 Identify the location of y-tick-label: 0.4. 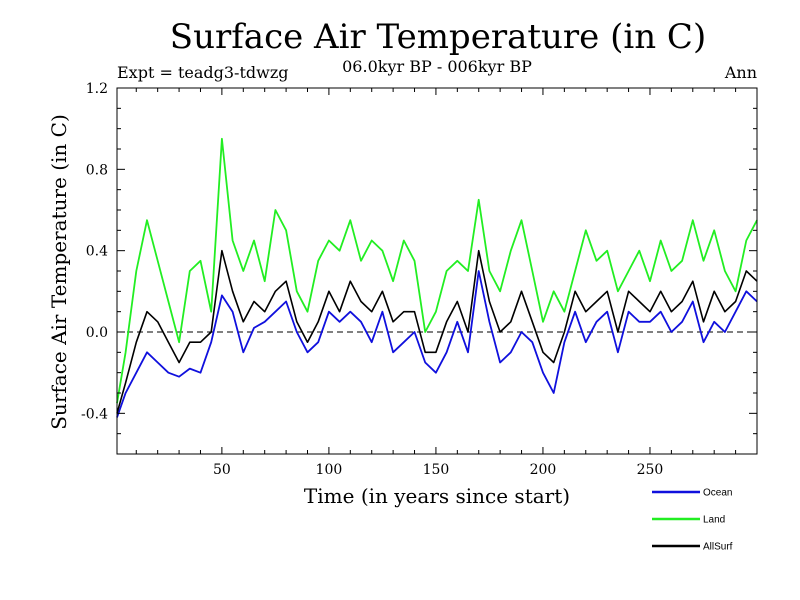
(97, 252).